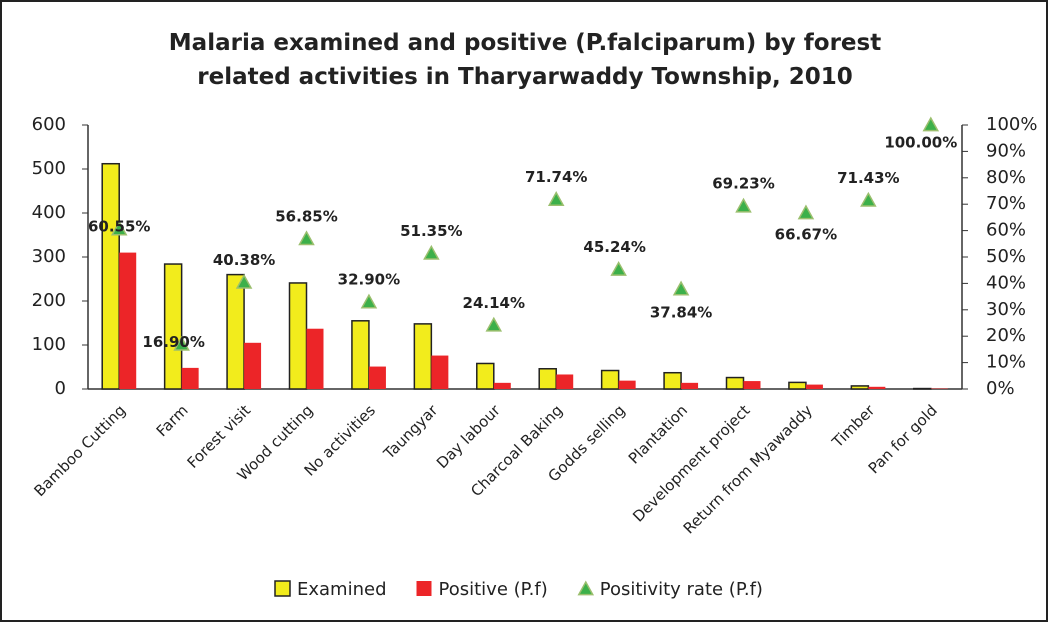 This screenshot has width=1050, height=624. Describe the element at coordinates (342, 589) in the screenshot. I see `legend-label: Examined` at that location.